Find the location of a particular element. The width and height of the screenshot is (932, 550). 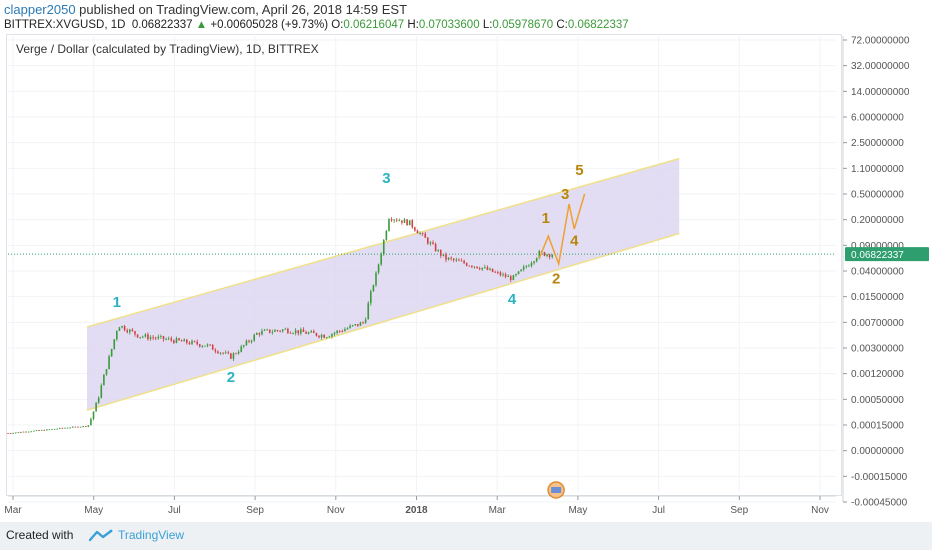

price-tick-label: 2.50000000 is located at coordinates (877, 143).